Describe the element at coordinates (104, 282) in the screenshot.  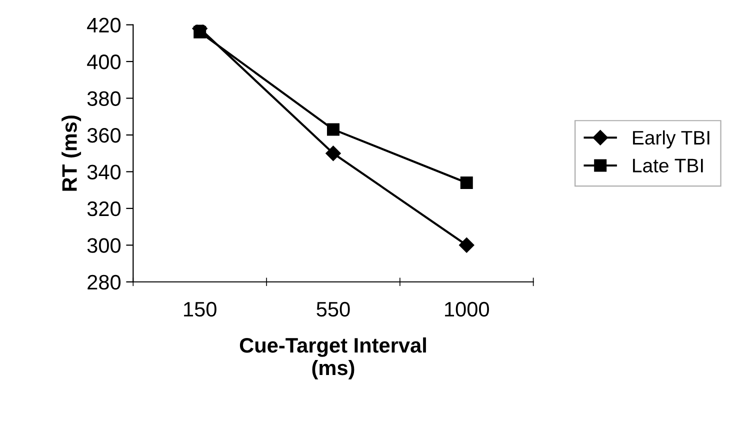
I see `y-tick-label: 280` at that location.